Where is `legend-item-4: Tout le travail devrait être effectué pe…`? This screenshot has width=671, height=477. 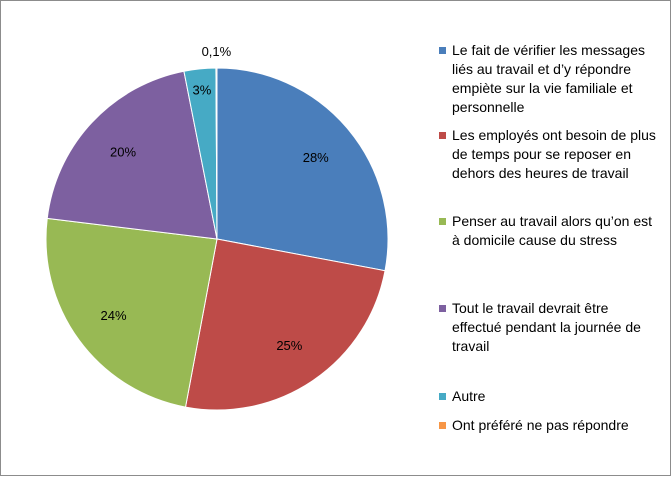
legend-item-4: Tout le travail devrait être effectué pe… is located at coordinates (550, 327).